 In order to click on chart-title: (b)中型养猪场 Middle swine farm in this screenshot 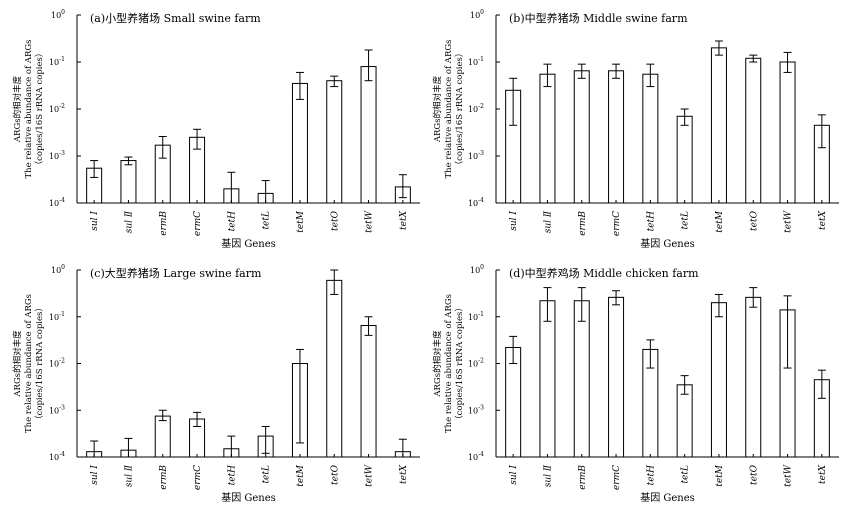, I will do `click(598, 18)`.